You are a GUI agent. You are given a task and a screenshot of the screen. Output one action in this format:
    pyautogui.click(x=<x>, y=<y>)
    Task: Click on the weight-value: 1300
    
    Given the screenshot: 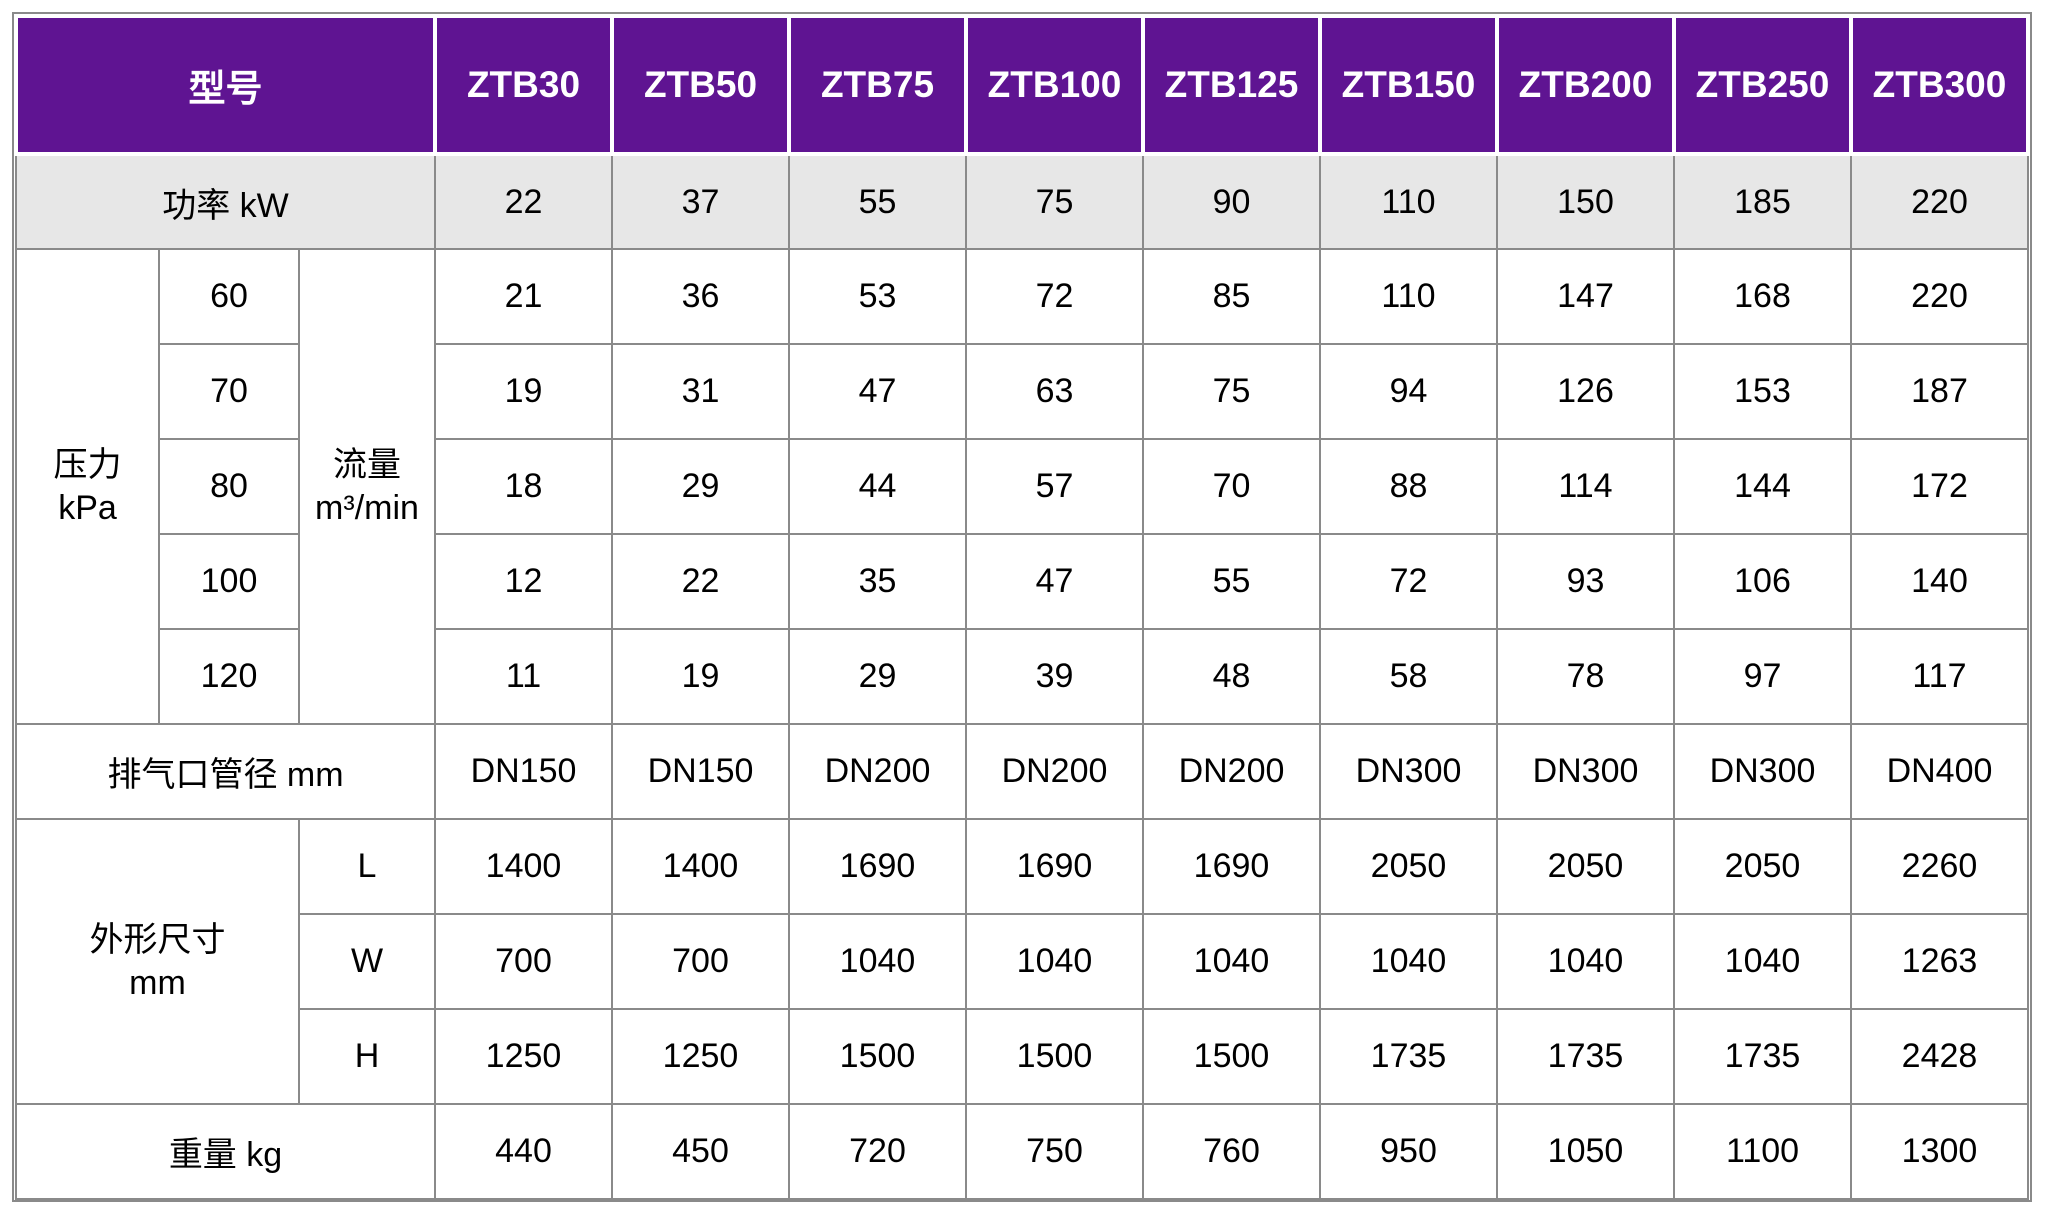 What is the action you would take?
    pyautogui.click(x=1939, y=1151)
    